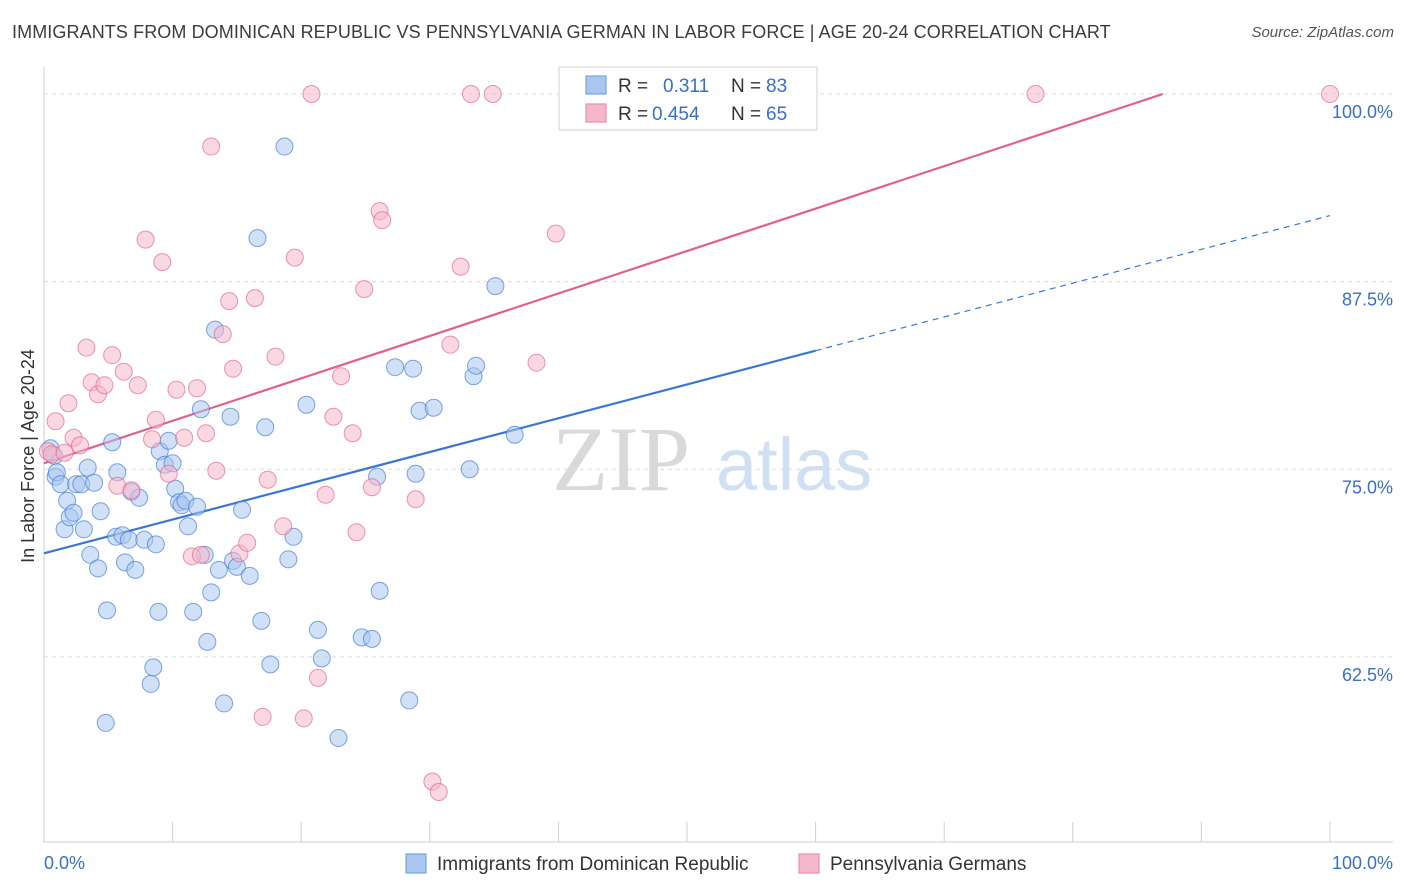 The image size is (1406, 892). I want to click on y-axis-label: In Labor Force | Age 20-24, so click(28, 456).